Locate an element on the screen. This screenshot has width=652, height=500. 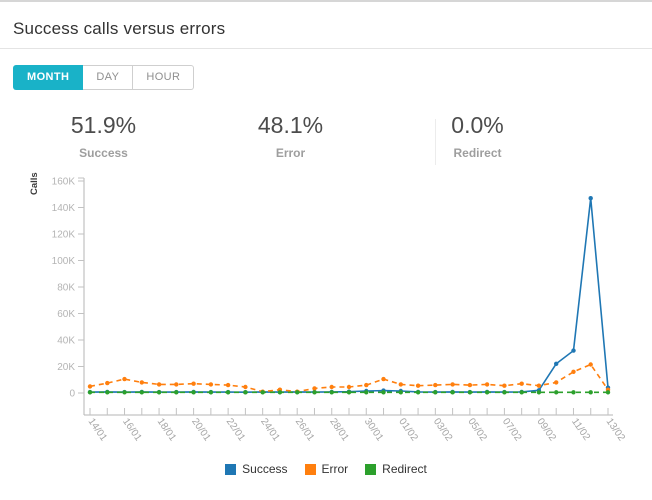
svg-text: 0 is located at coordinates (72, 394).